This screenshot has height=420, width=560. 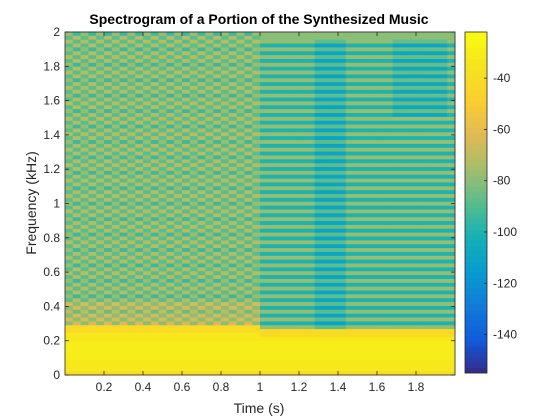 What do you see at coordinates (51, 169) in the screenshot?
I see `y-tick-label: 1.2` at bounding box center [51, 169].